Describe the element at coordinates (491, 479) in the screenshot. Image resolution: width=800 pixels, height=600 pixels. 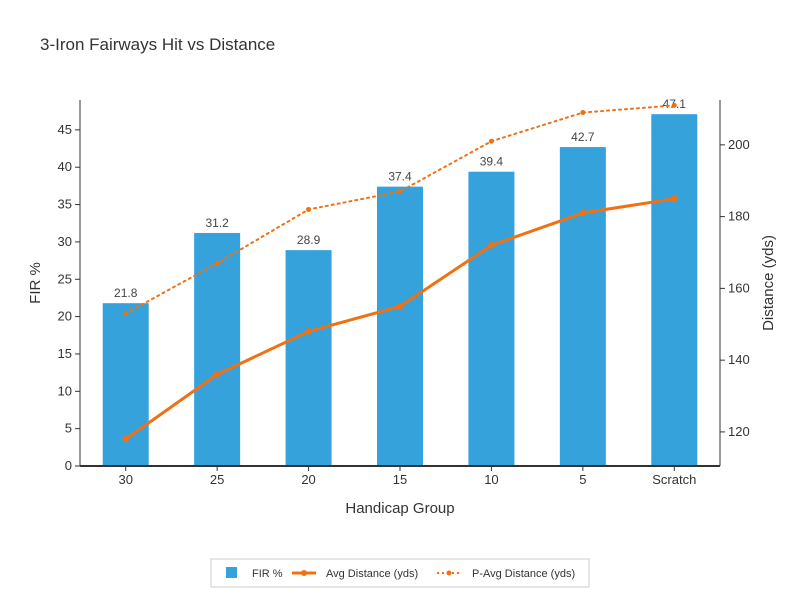
I see `x-tick-label-10: 10` at that location.